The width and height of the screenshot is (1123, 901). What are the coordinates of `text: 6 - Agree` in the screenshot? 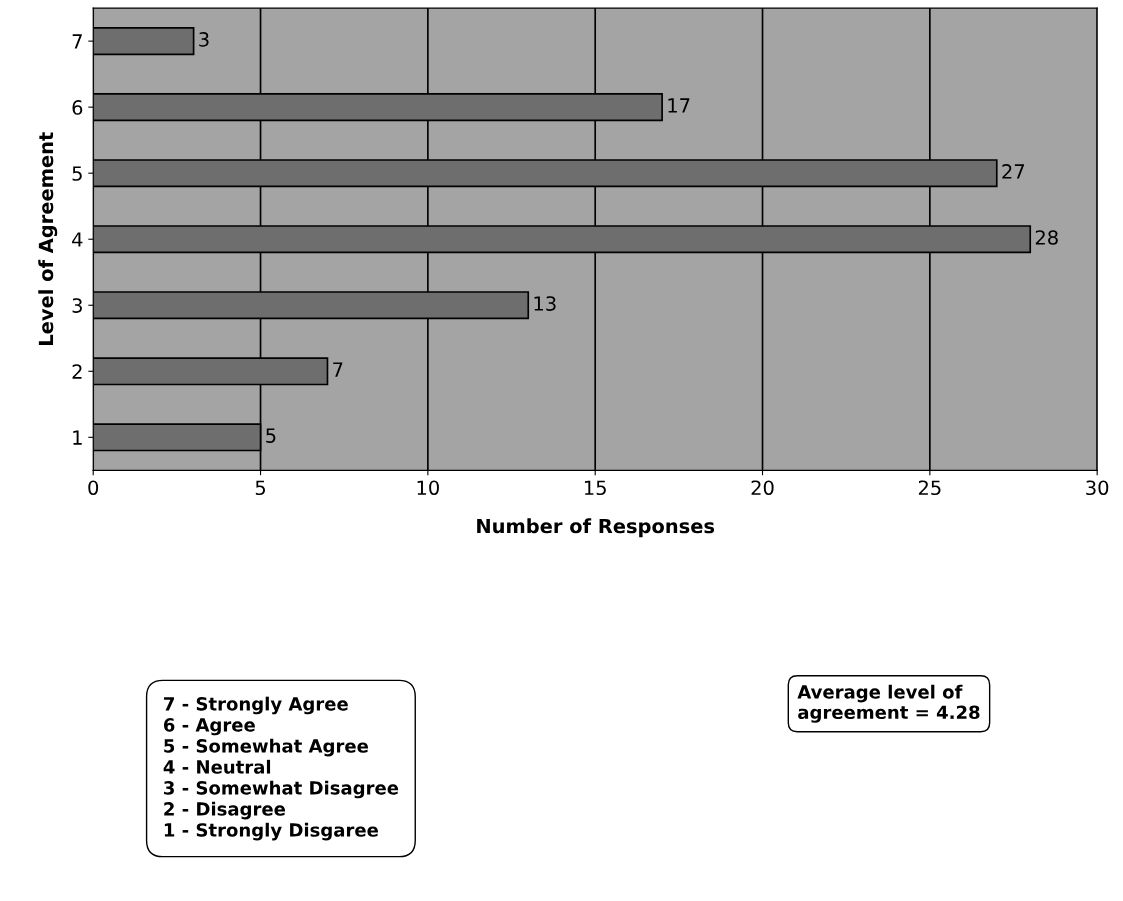 It's located at (209, 727).